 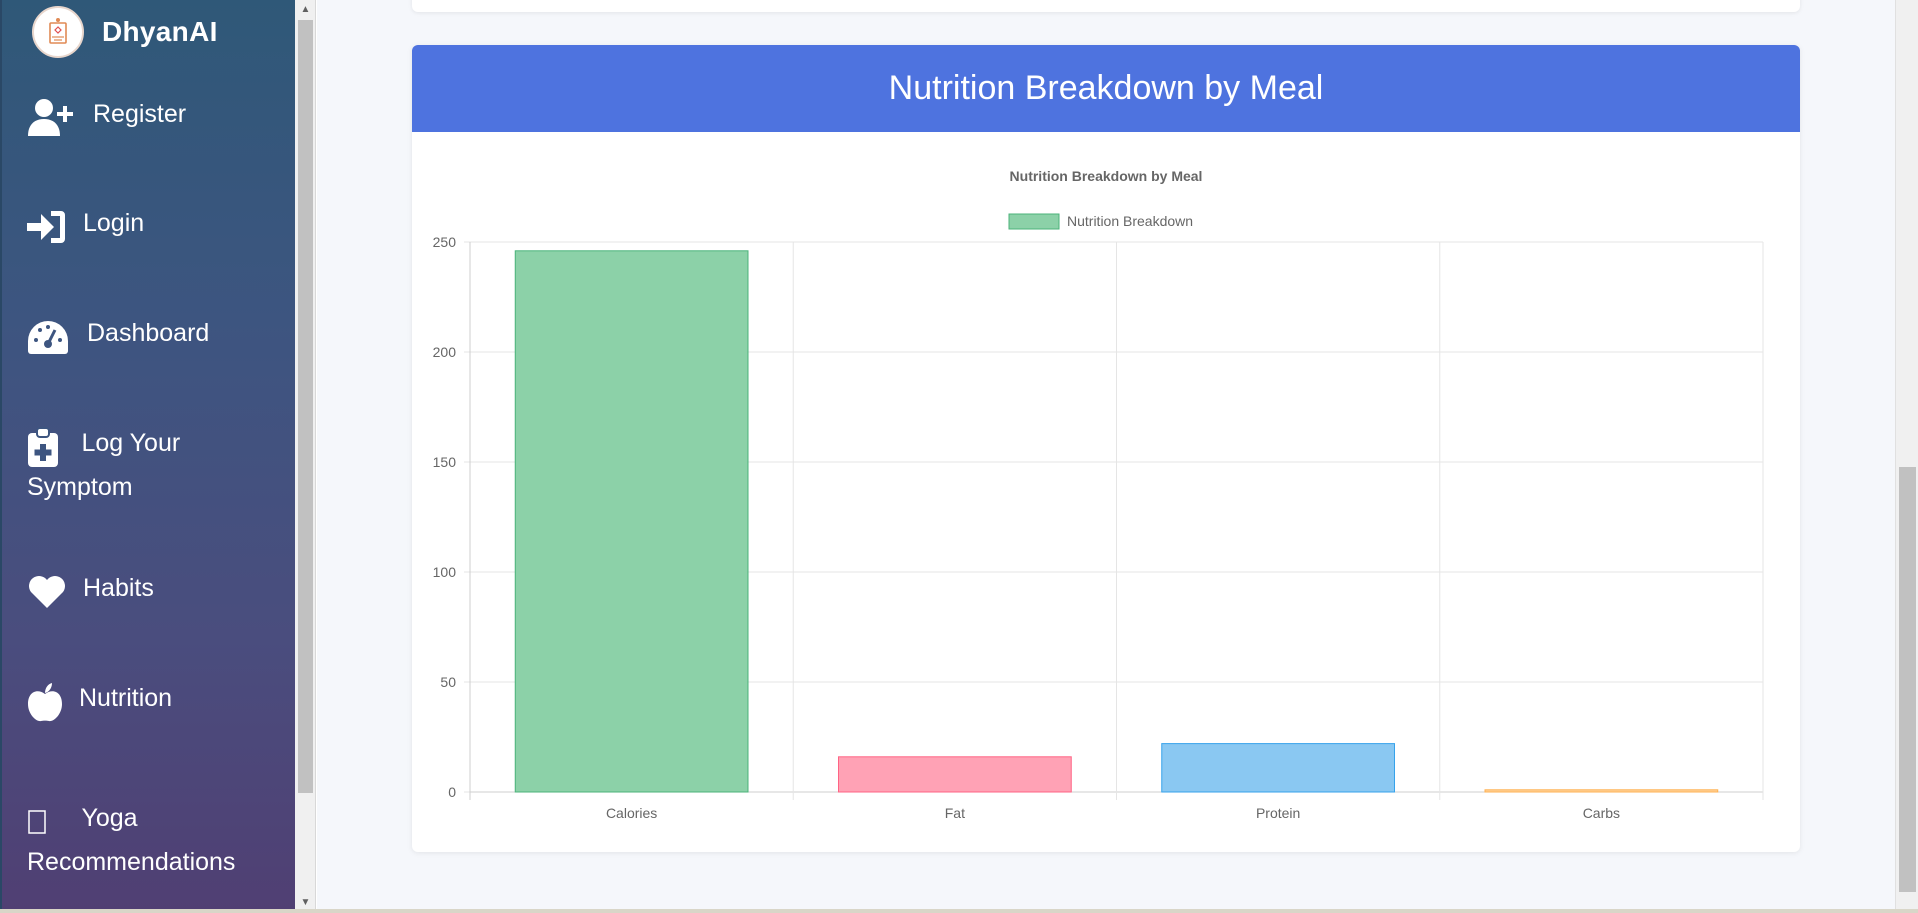 What do you see at coordinates (1106, 6) in the screenshot?
I see `previous-card` at bounding box center [1106, 6].